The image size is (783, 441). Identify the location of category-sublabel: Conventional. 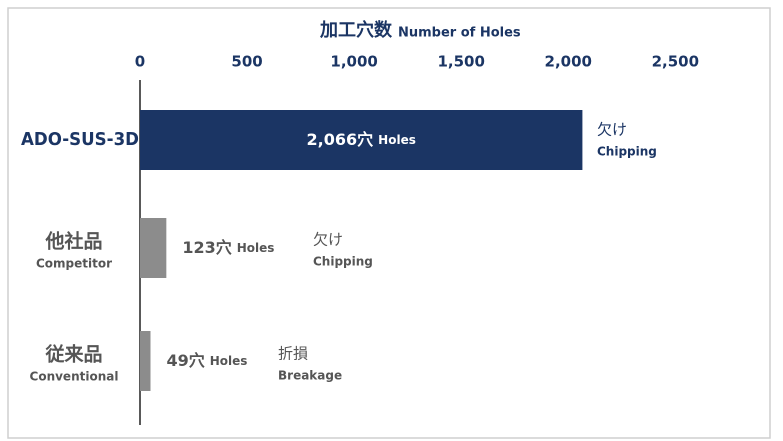
(74, 377).